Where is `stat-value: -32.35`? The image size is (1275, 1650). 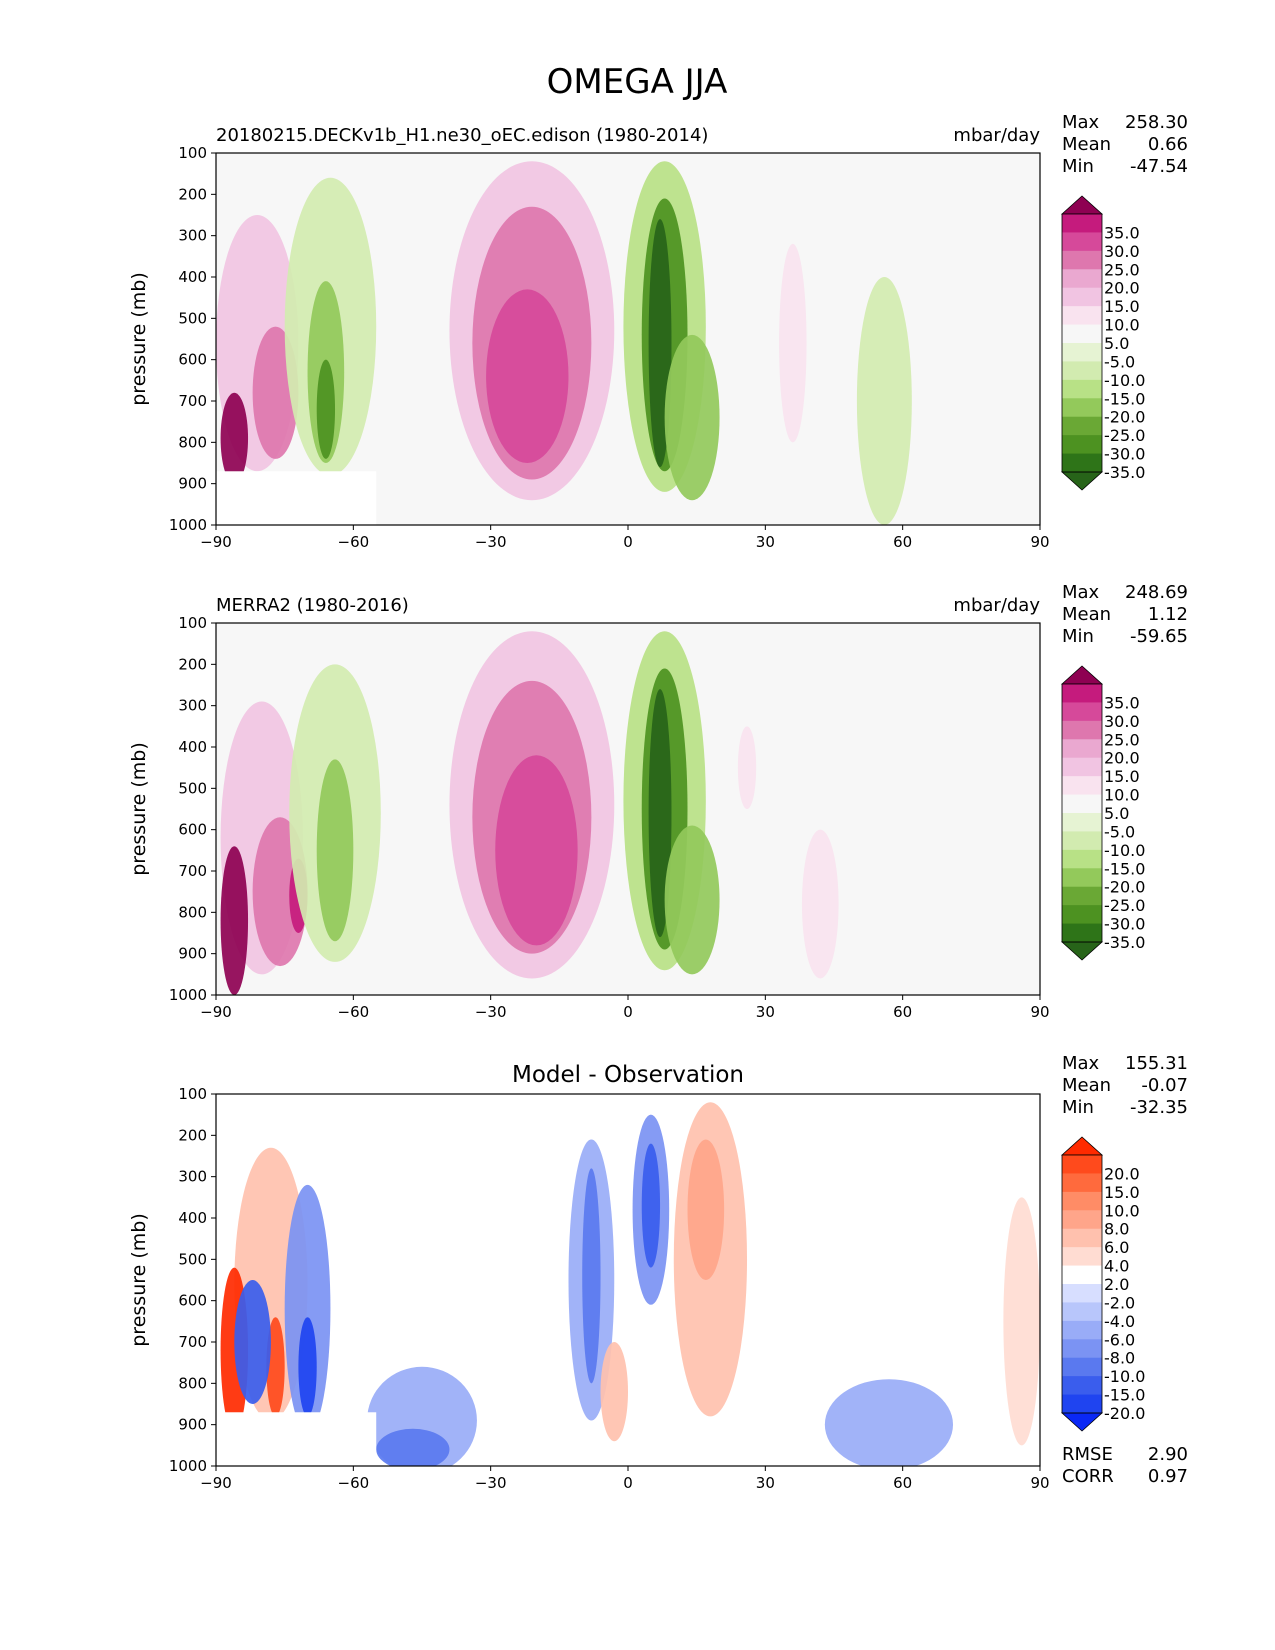 stat-value: -32.35 is located at coordinates (1159, 1107).